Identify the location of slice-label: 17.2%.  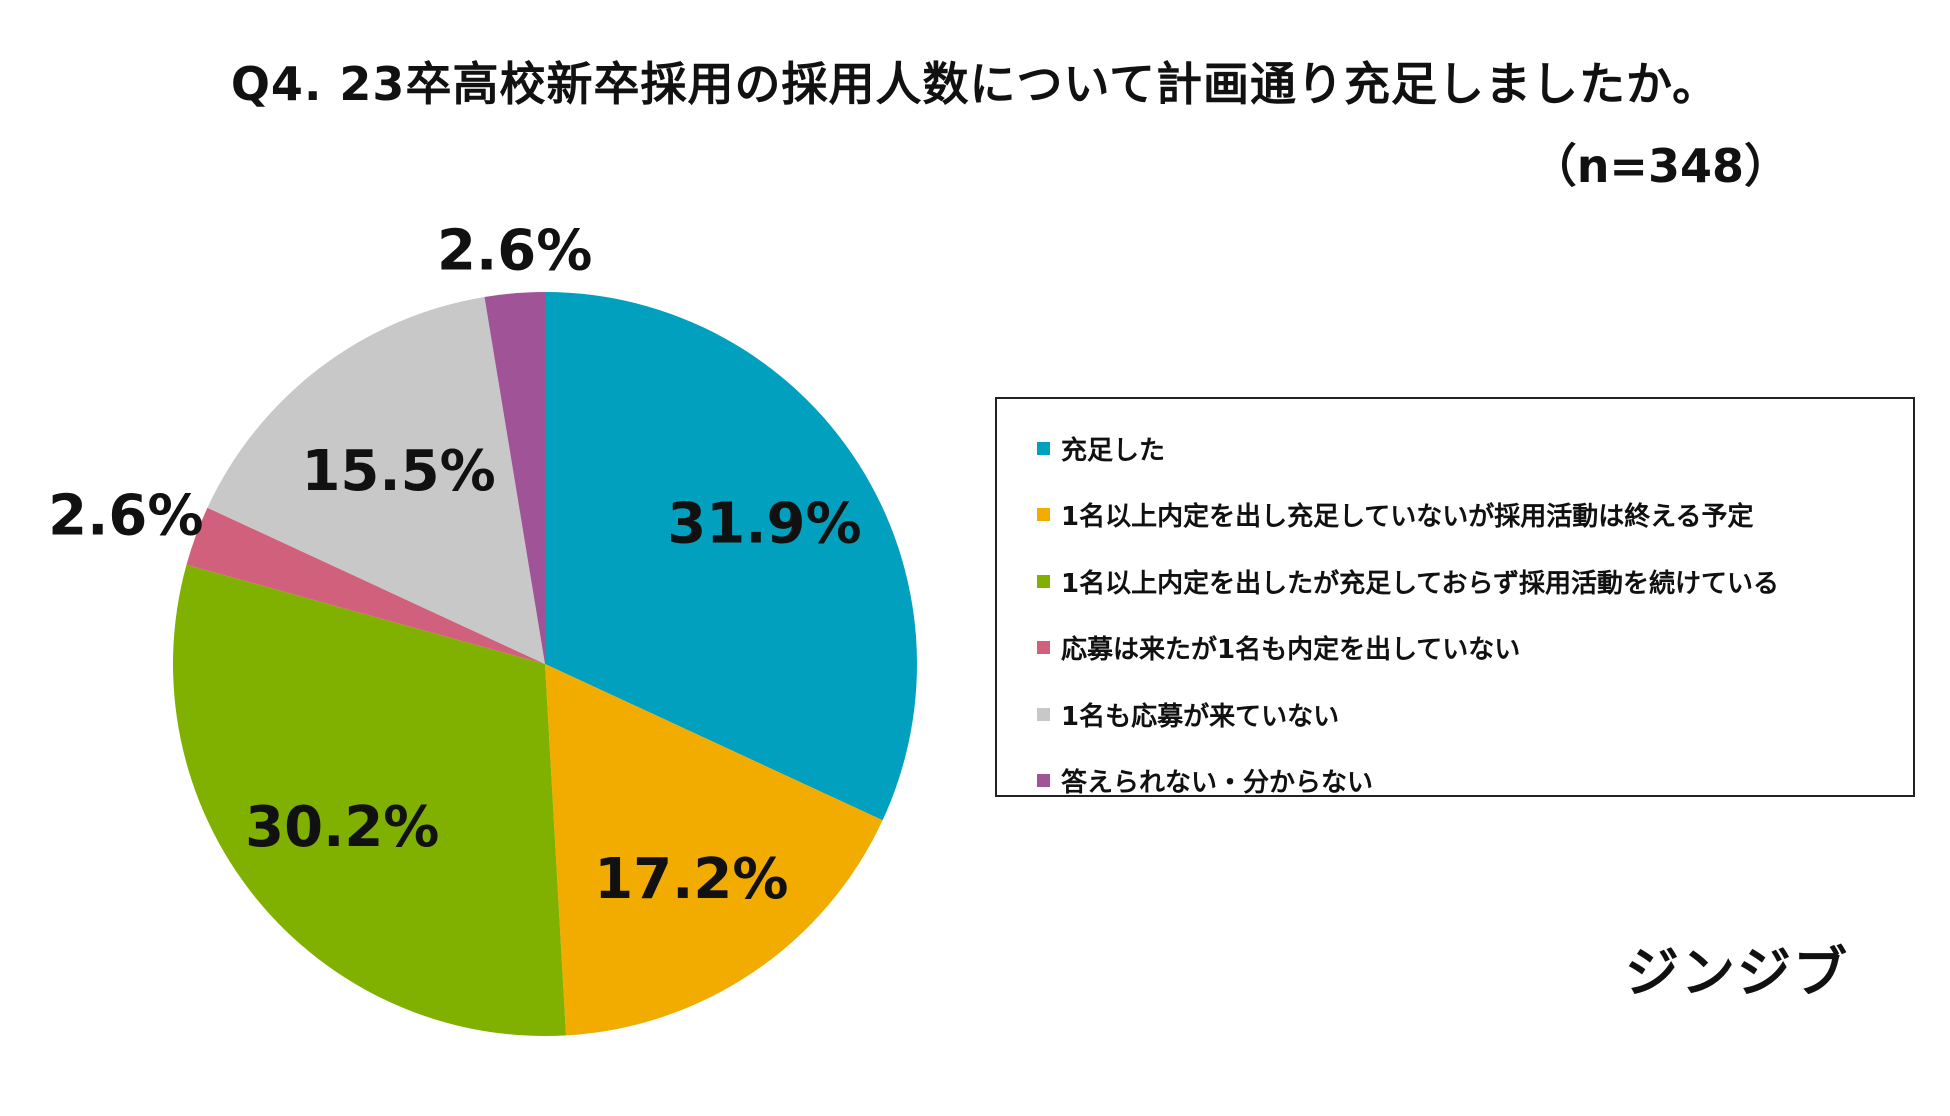
(691, 879).